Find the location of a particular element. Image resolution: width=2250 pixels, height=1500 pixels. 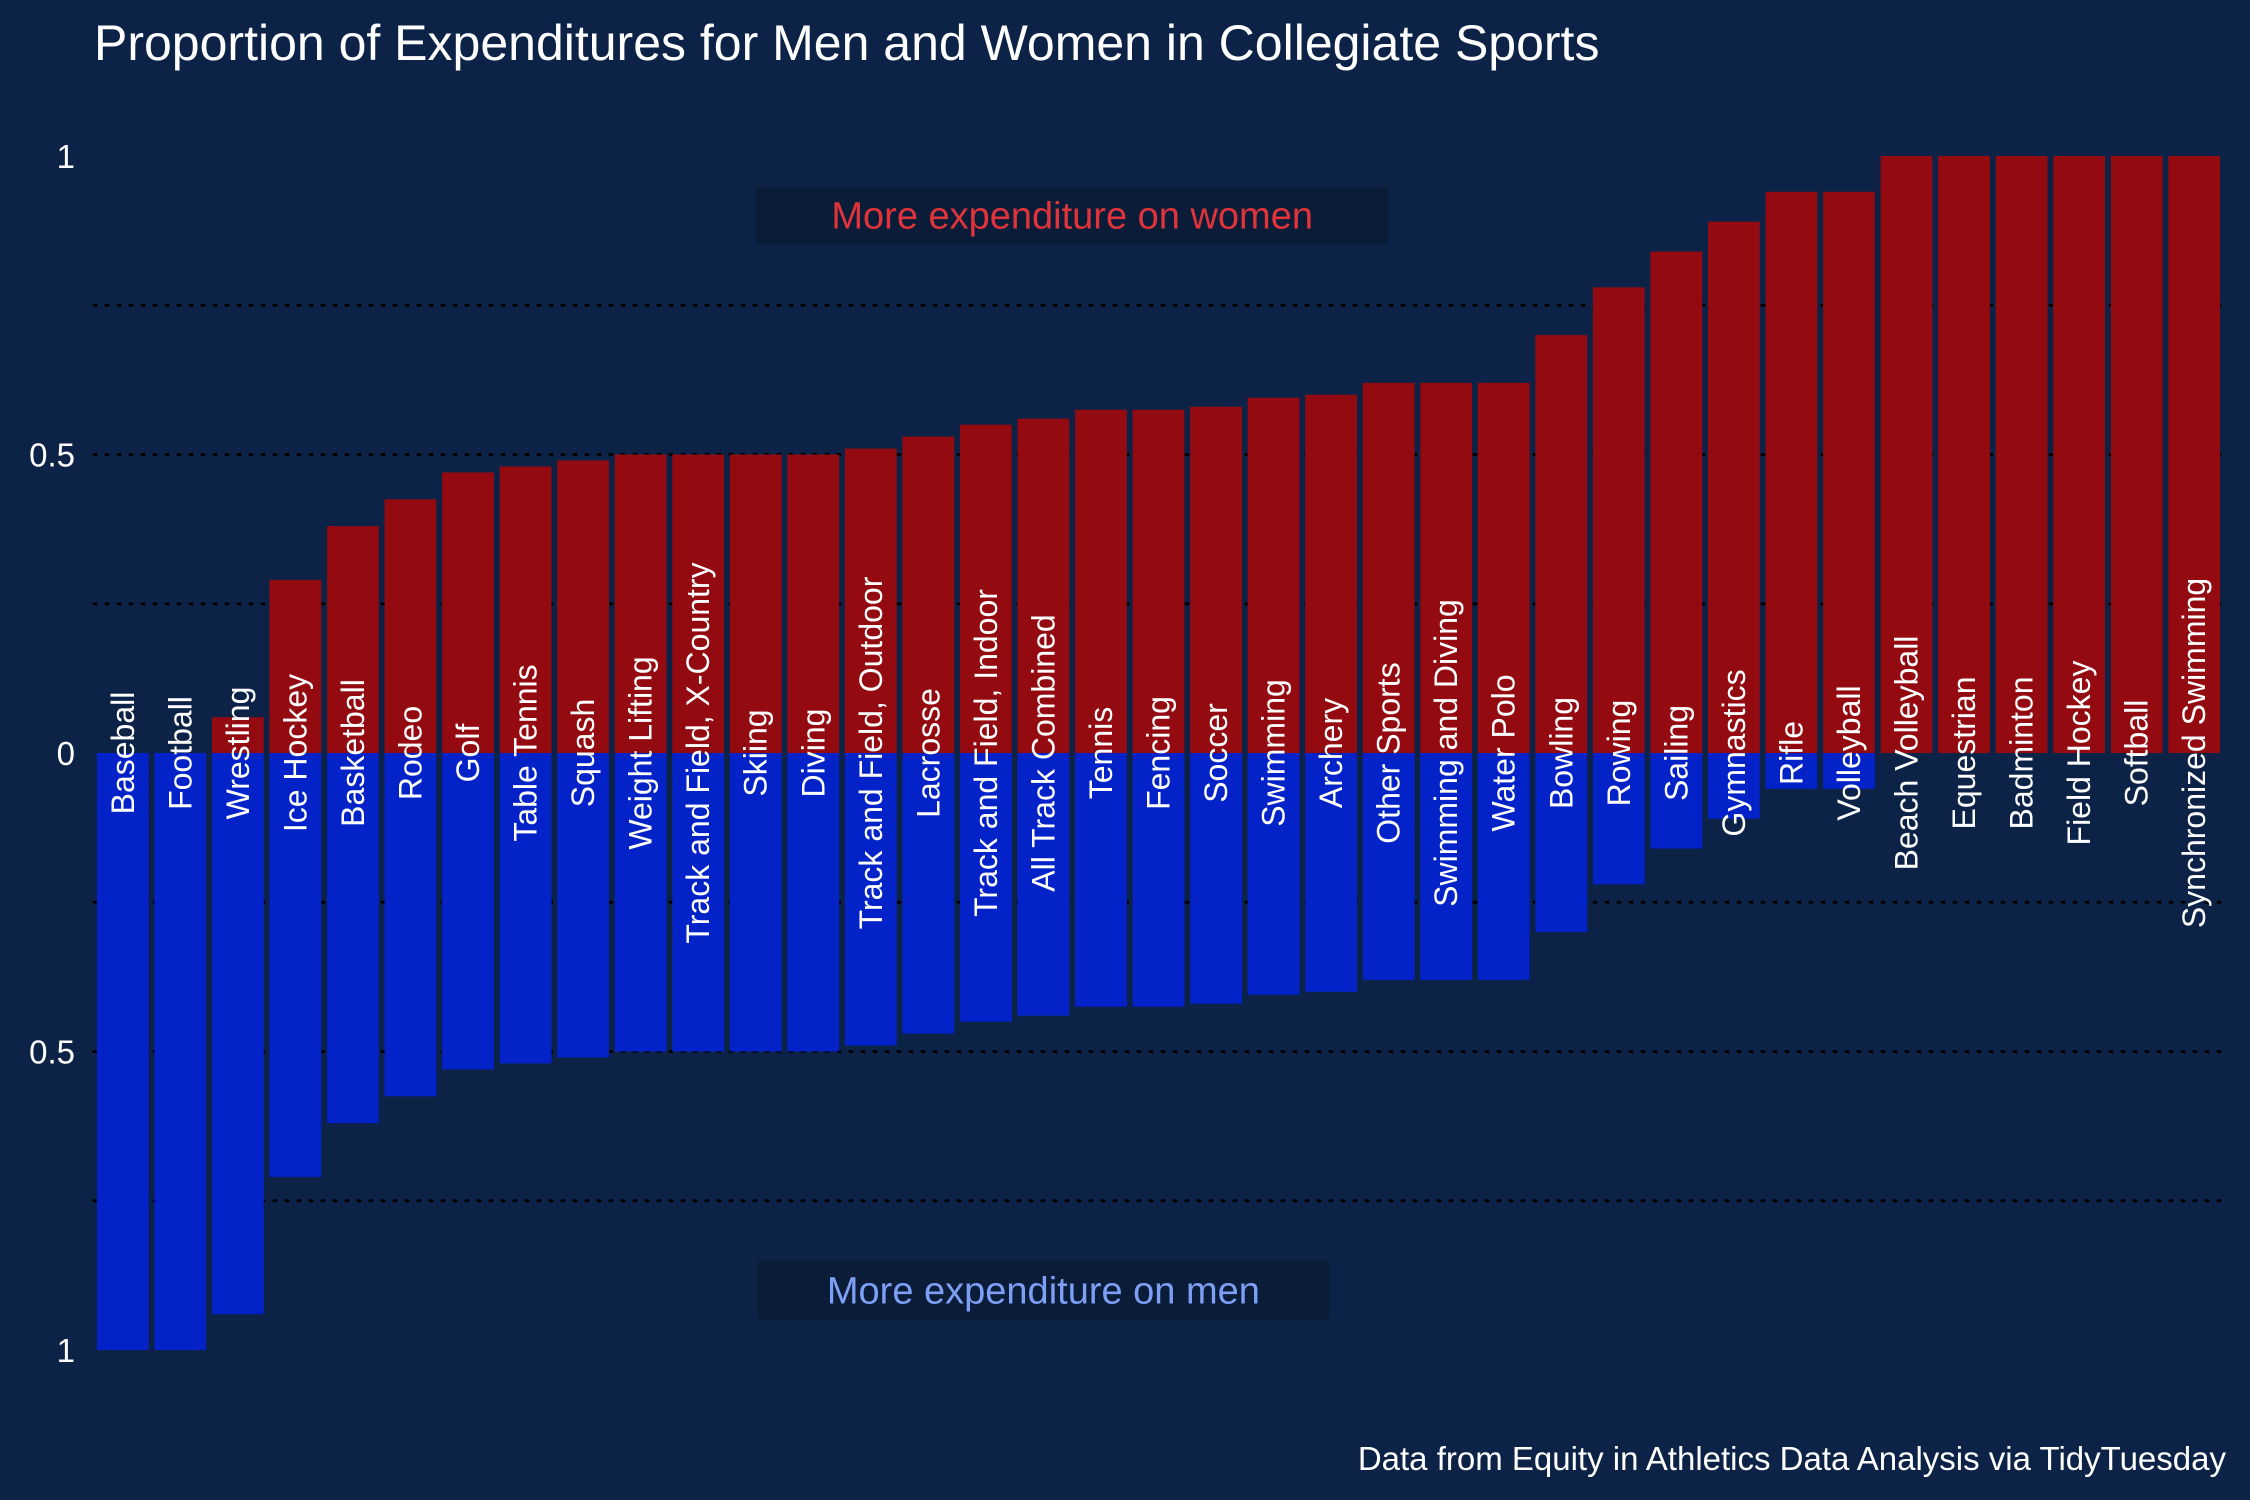

category-label: Sailing is located at coordinates (1676, 753).